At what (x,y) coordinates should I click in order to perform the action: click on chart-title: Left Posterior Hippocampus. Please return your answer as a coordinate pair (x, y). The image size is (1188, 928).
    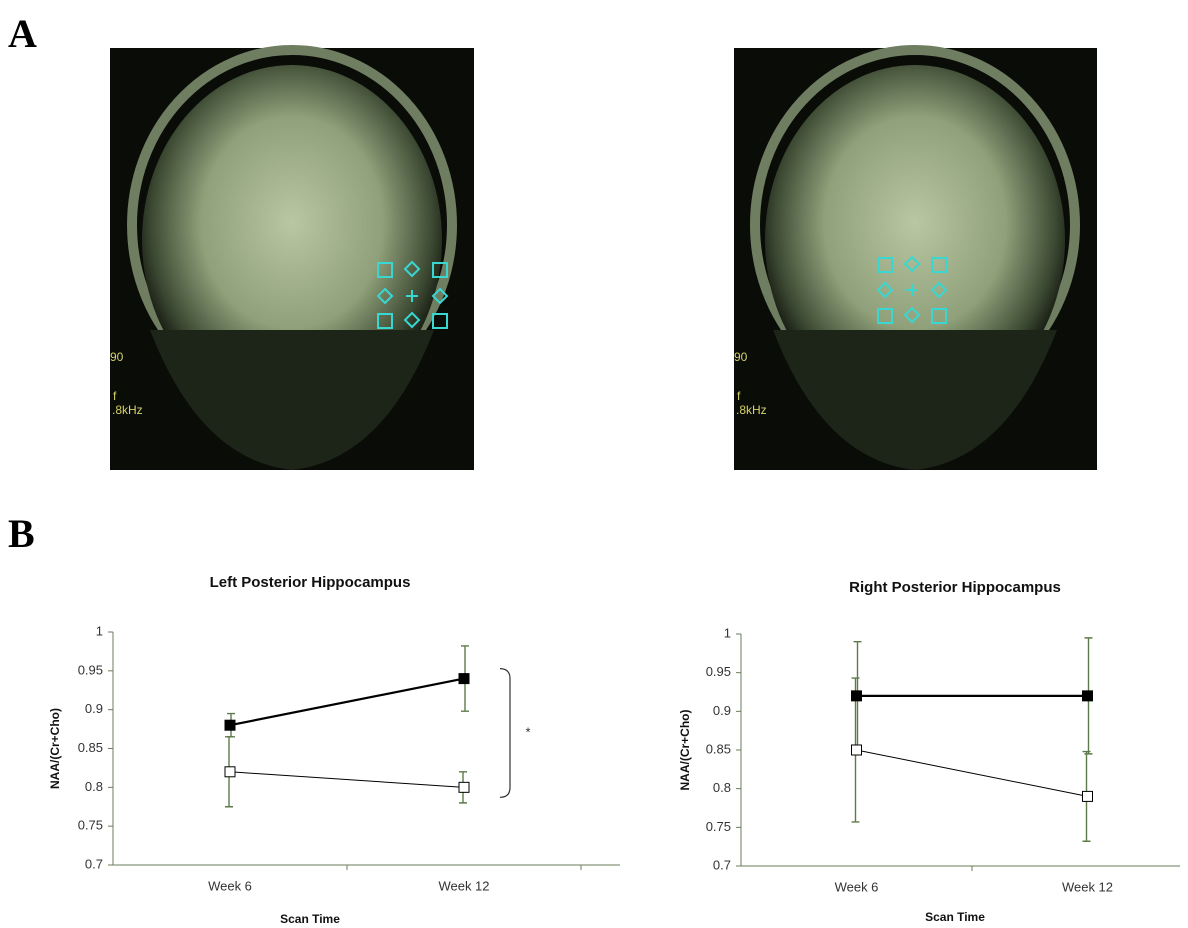
    Looking at the image, I should click on (310, 582).